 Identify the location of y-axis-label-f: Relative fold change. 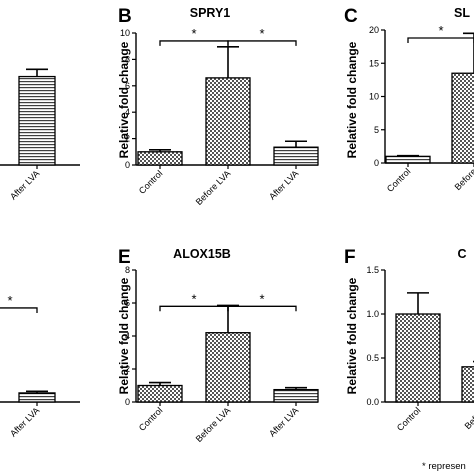
(352, 335).